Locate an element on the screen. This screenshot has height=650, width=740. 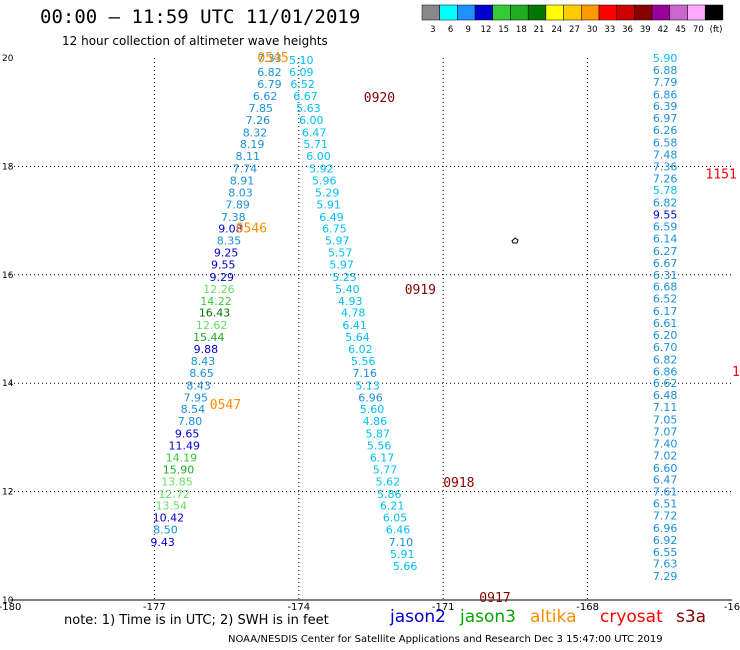
swh-value: 7.48 is located at coordinates (665, 154).